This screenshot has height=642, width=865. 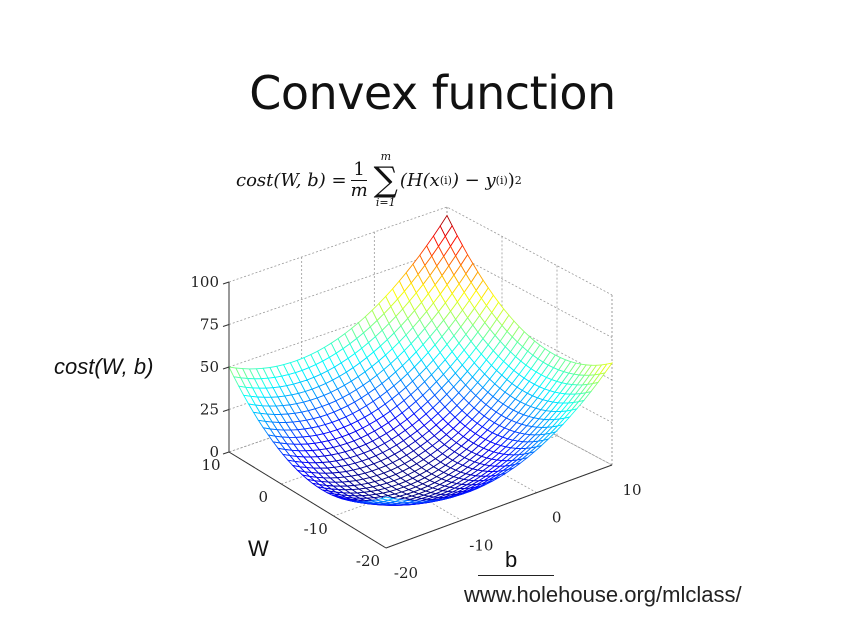 What do you see at coordinates (481, 545) in the screenshot?
I see `b-tick-label: -10` at bounding box center [481, 545].